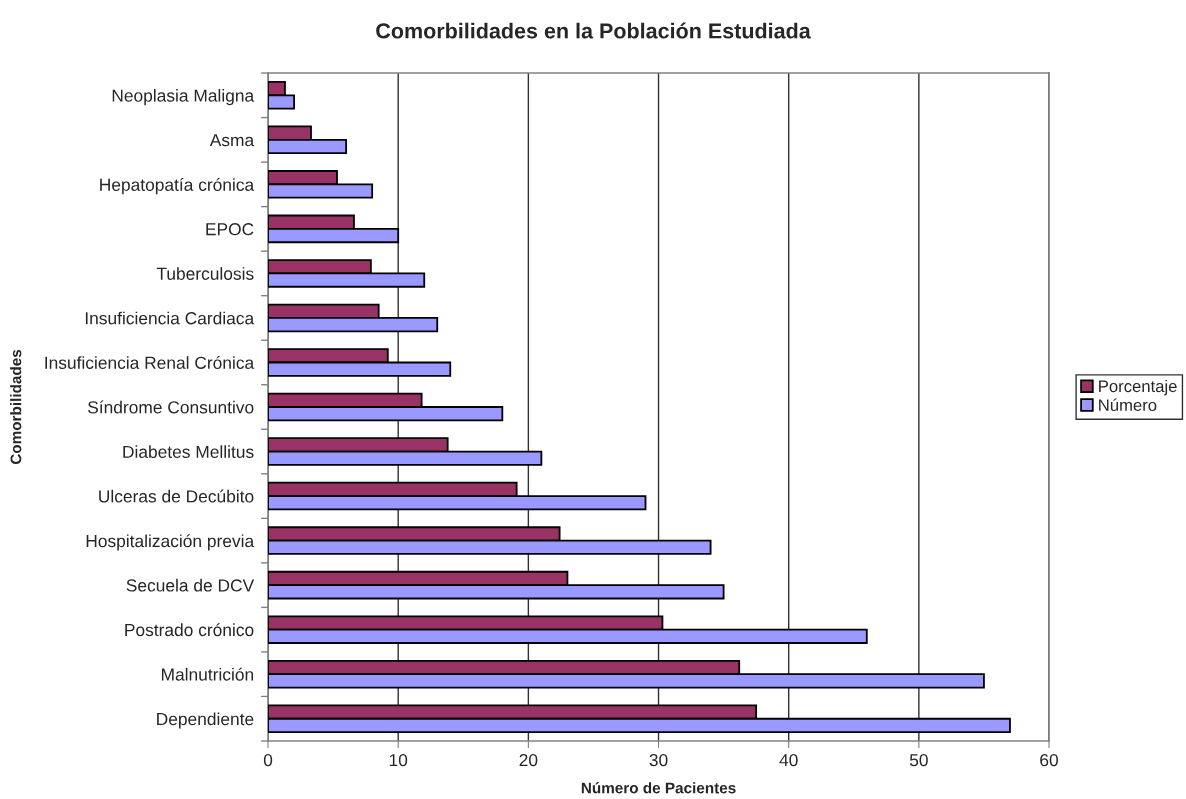  What do you see at coordinates (207, 674) in the screenshot?
I see `y-tick-label: Malnutrición` at bounding box center [207, 674].